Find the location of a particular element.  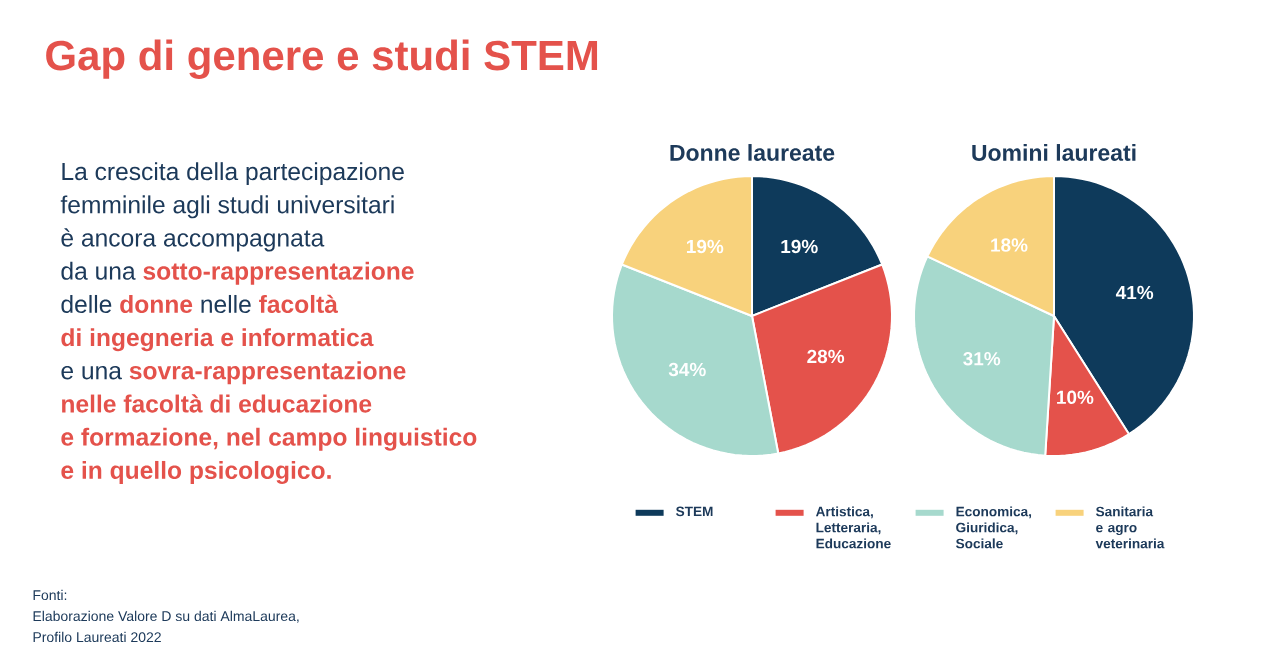

text: e in quello psicologico. is located at coordinates (196, 472).